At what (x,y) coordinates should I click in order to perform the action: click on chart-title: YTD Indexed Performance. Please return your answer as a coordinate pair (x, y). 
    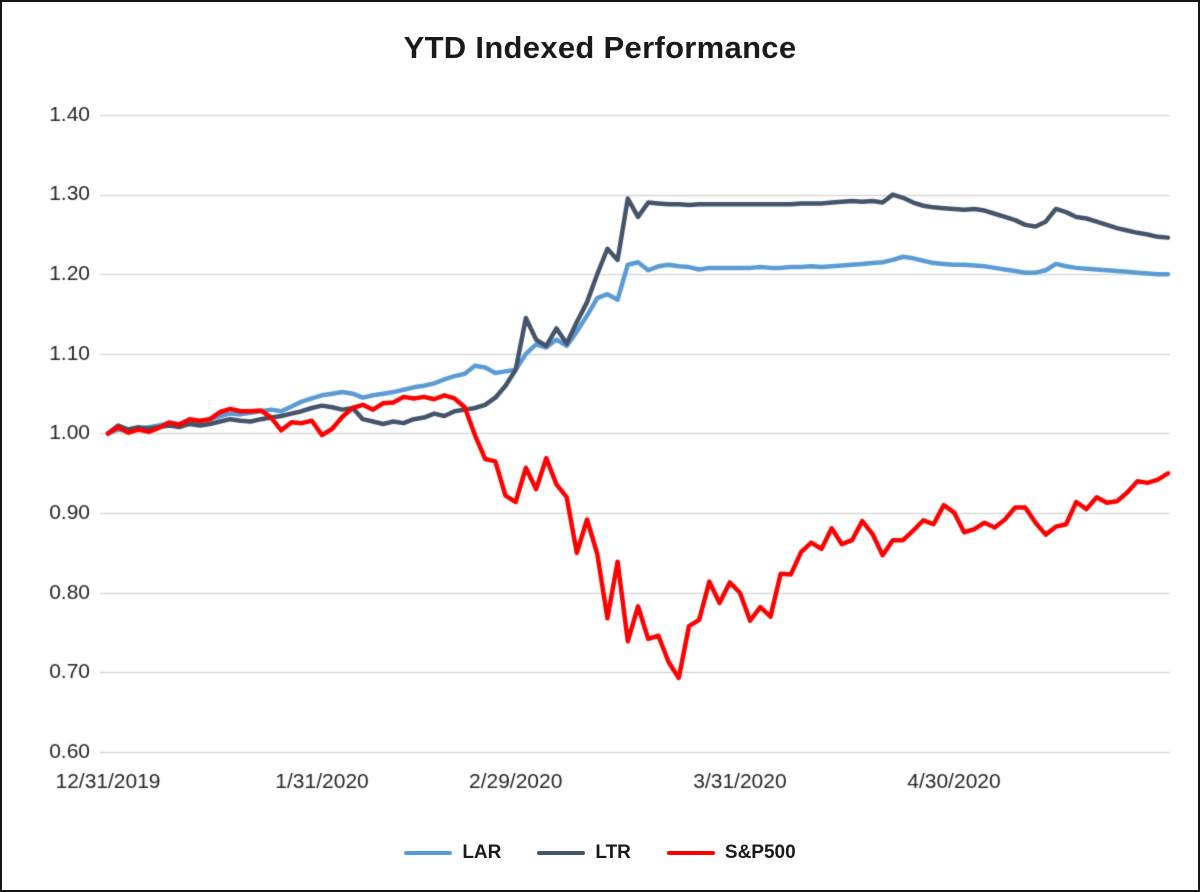
    Looking at the image, I should click on (600, 47).